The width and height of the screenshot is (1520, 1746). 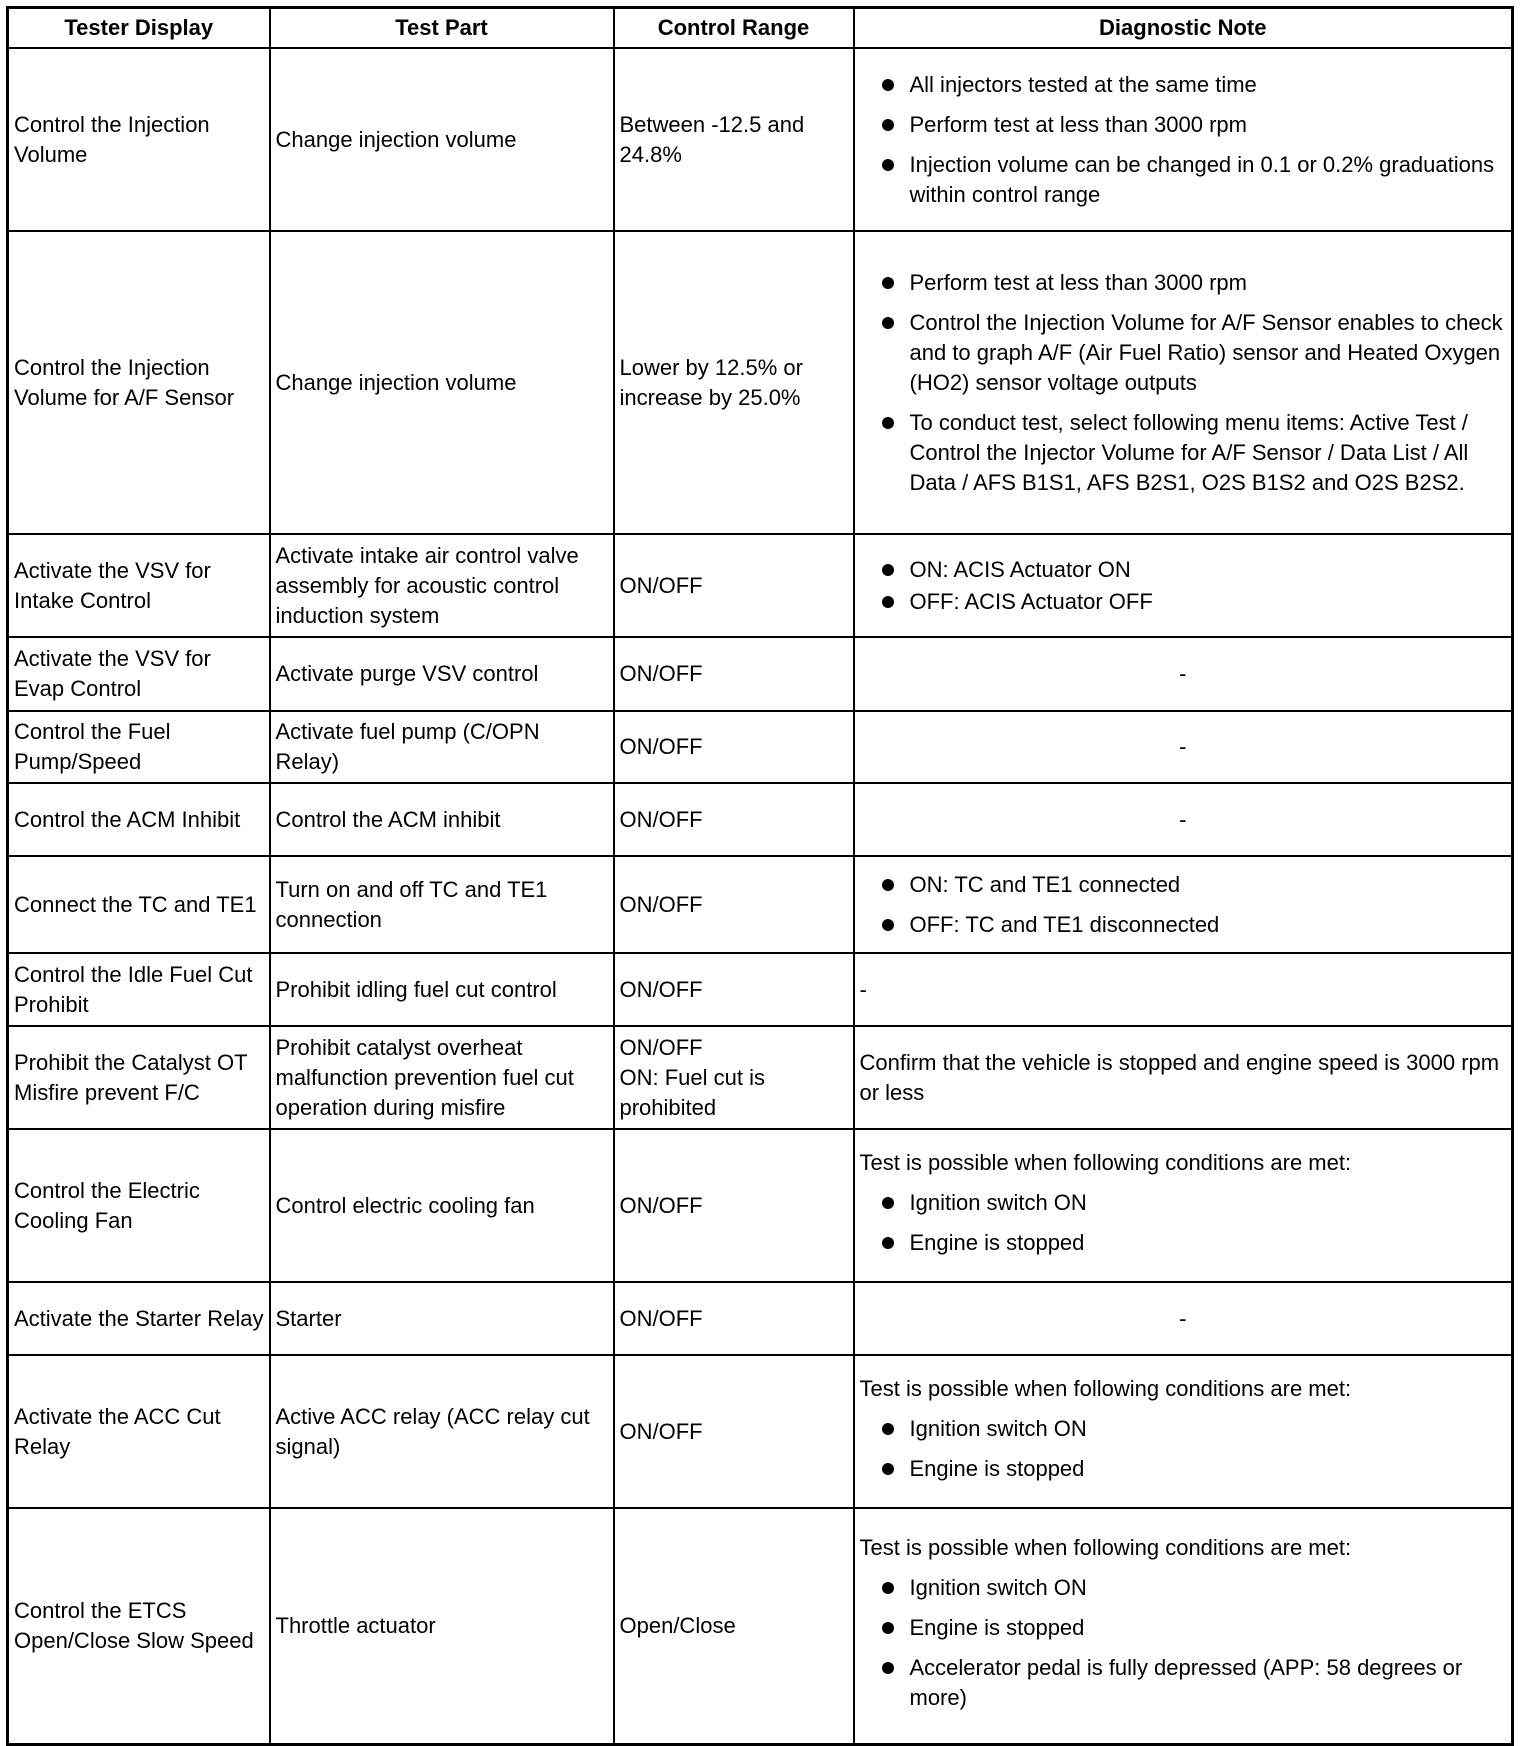 What do you see at coordinates (441, 747) in the screenshot?
I see `test-part-cell: Activate fuel pump (C/OPN Relay)` at bounding box center [441, 747].